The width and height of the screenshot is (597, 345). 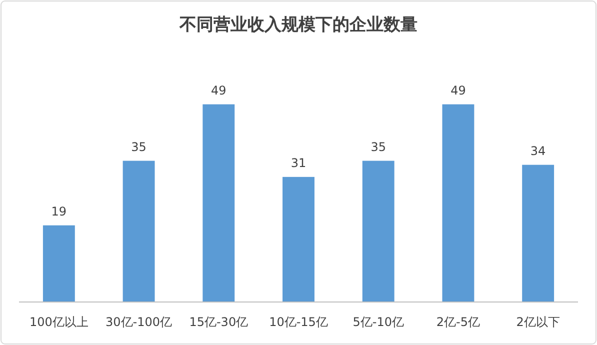 What do you see at coordinates (378, 322) in the screenshot?
I see `x-tick-label: 5亿-10亿` at bounding box center [378, 322].